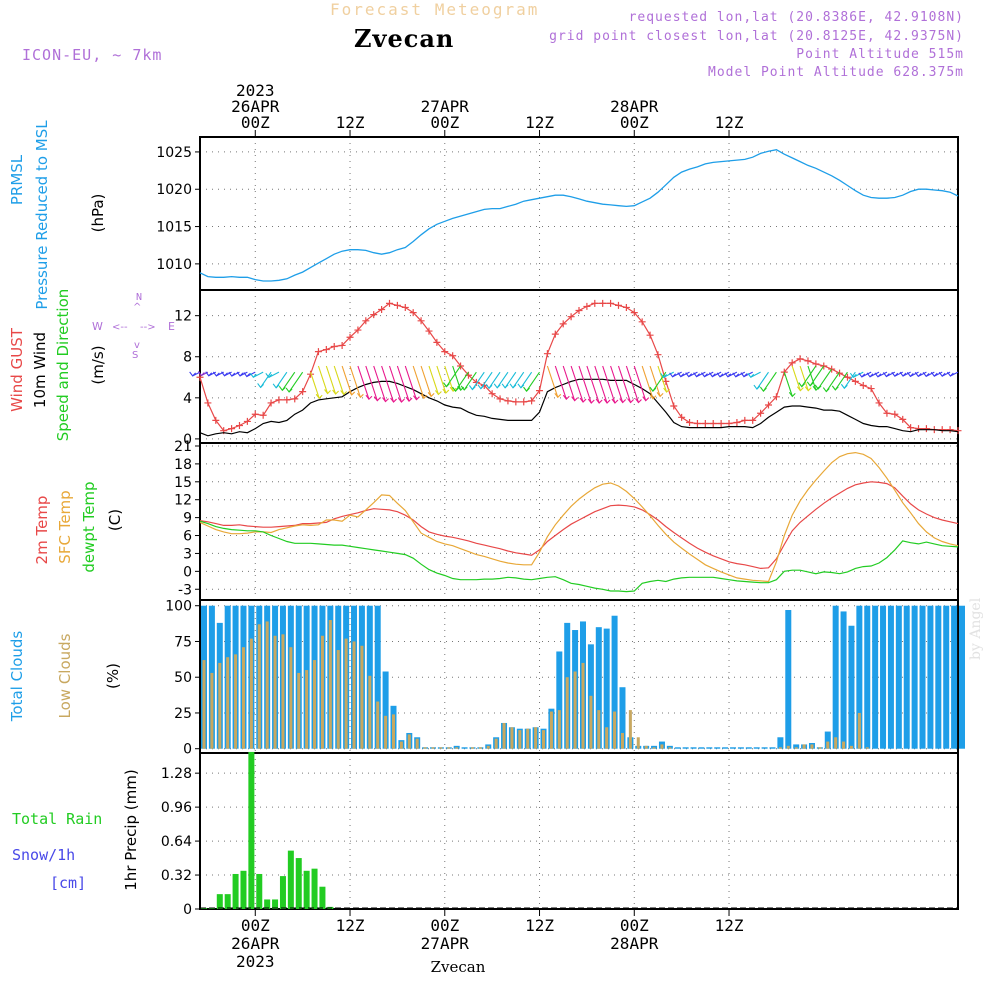 The width and height of the screenshot is (1000, 1000). Describe the element at coordinates (255, 106) in the screenshot. I see `top-time-label: 26APR` at that location.